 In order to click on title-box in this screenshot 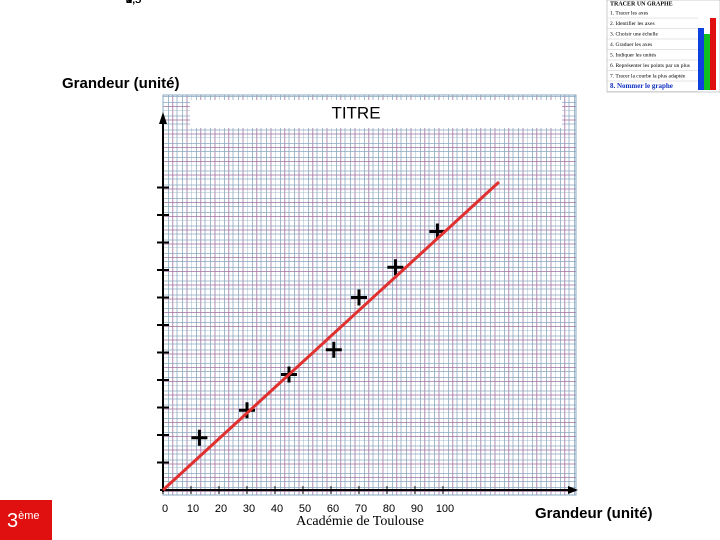, I will do `click(376, 114)`.